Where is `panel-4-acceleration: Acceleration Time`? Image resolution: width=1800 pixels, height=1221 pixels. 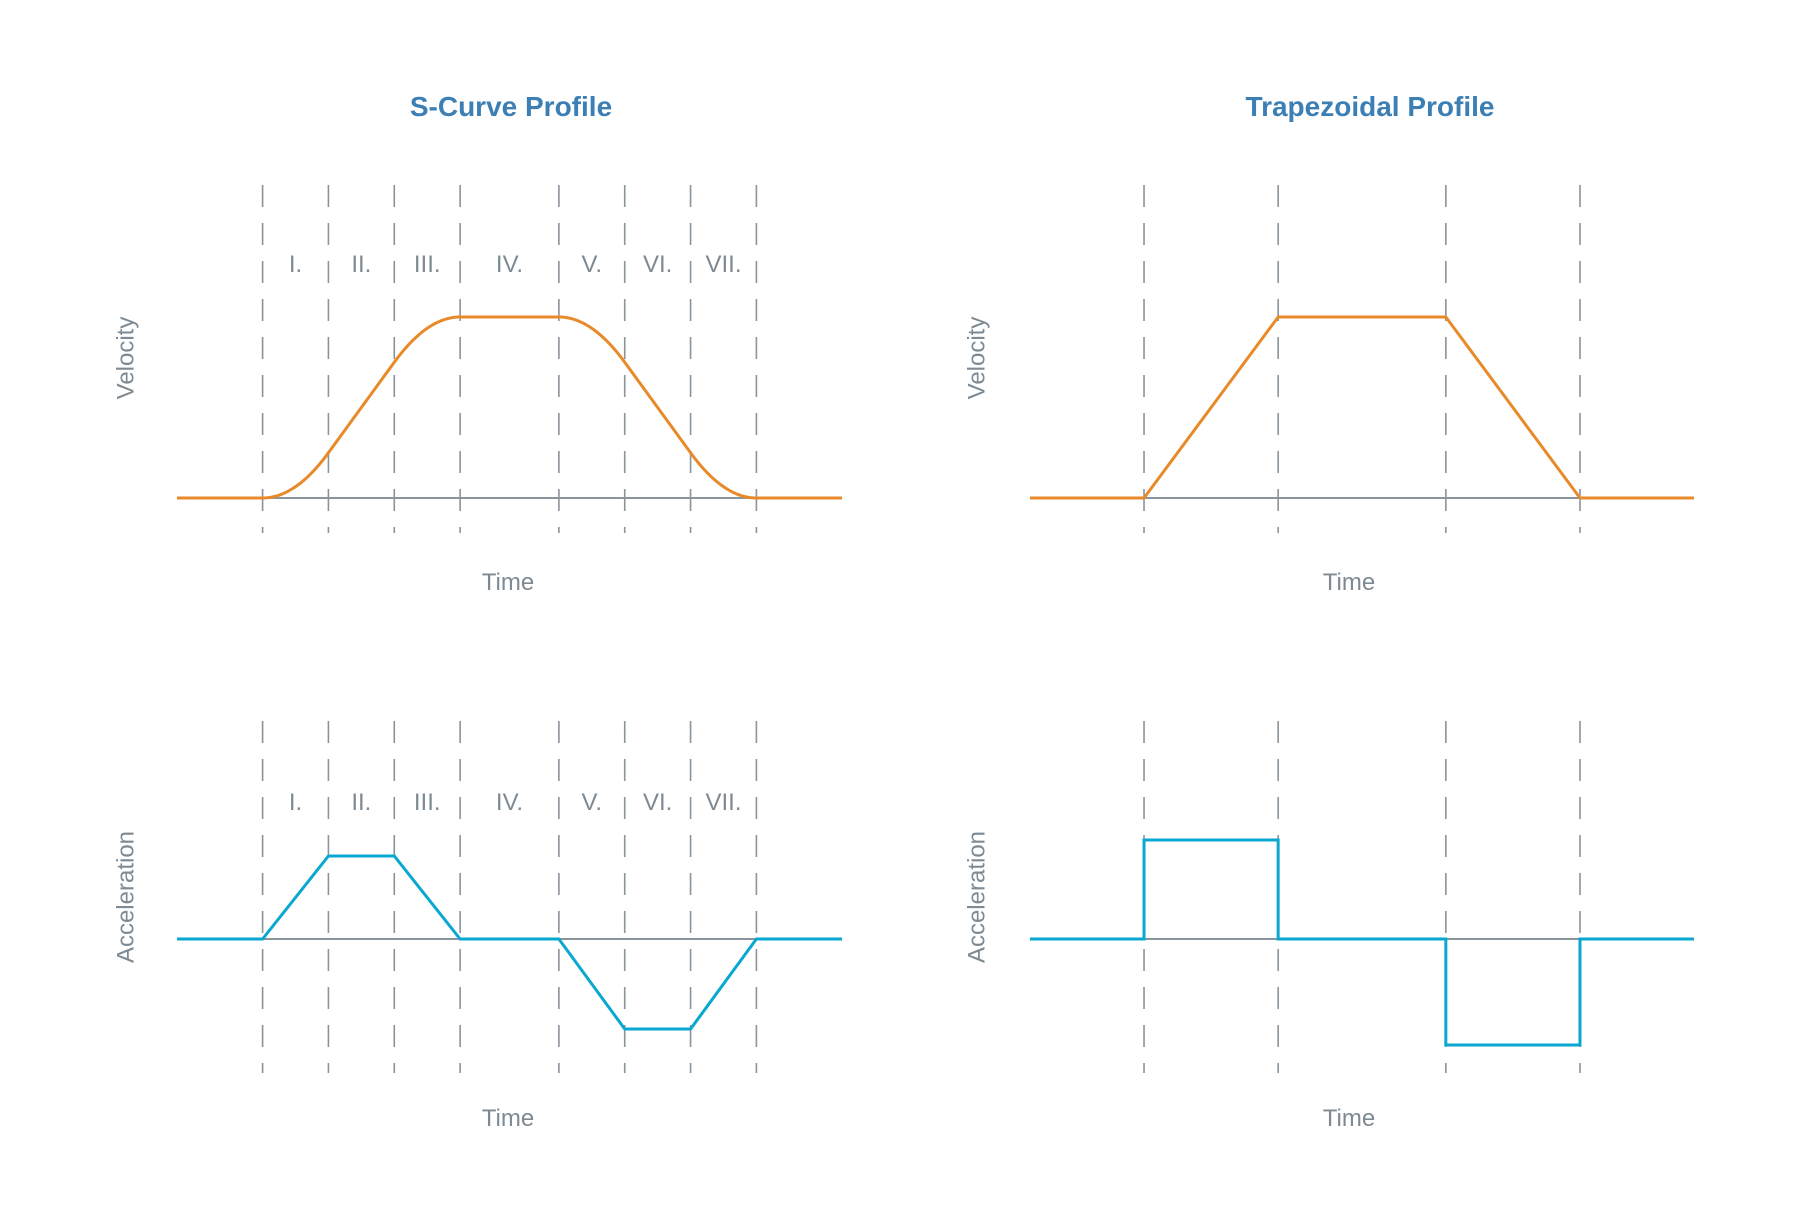
panel-4-acceleration: Acceleration Time is located at coordinates (1328, 926).